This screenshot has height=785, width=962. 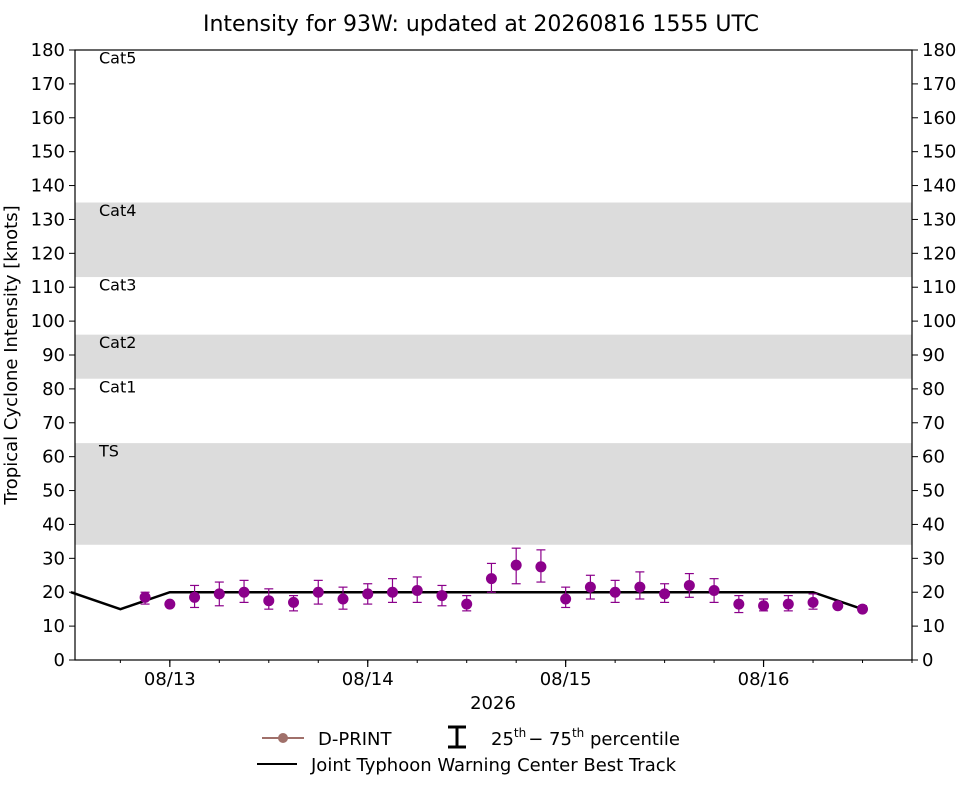 What do you see at coordinates (53, 491) in the screenshot?
I see `y-tick-label: 50` at bounding box center [53, 491].